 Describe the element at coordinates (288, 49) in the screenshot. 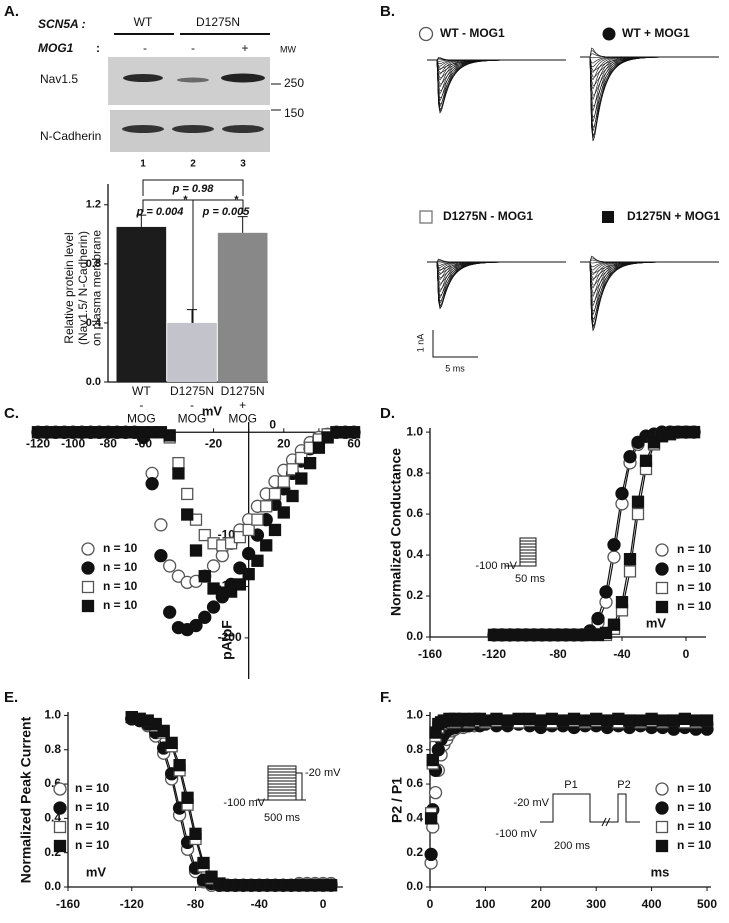

I see `mw-label: MW` at that location.